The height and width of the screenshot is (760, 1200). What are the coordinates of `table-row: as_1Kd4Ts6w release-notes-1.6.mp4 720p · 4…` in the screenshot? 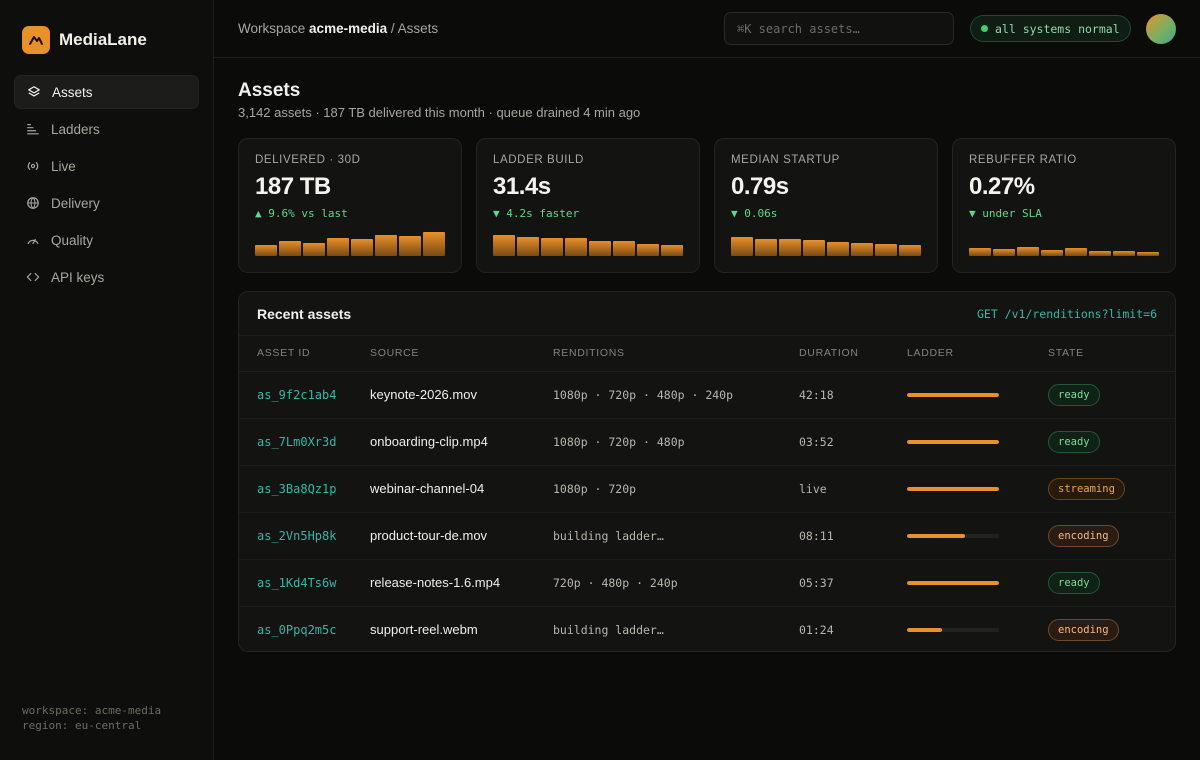 It's located at (707, 583).